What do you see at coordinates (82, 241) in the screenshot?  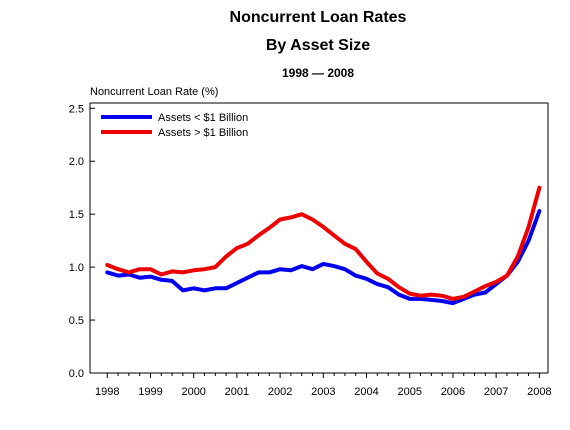 I see `y-axis: 0.0 0.5 1.0 1.5 2.0 2.5` at bounding box center [82, 241].